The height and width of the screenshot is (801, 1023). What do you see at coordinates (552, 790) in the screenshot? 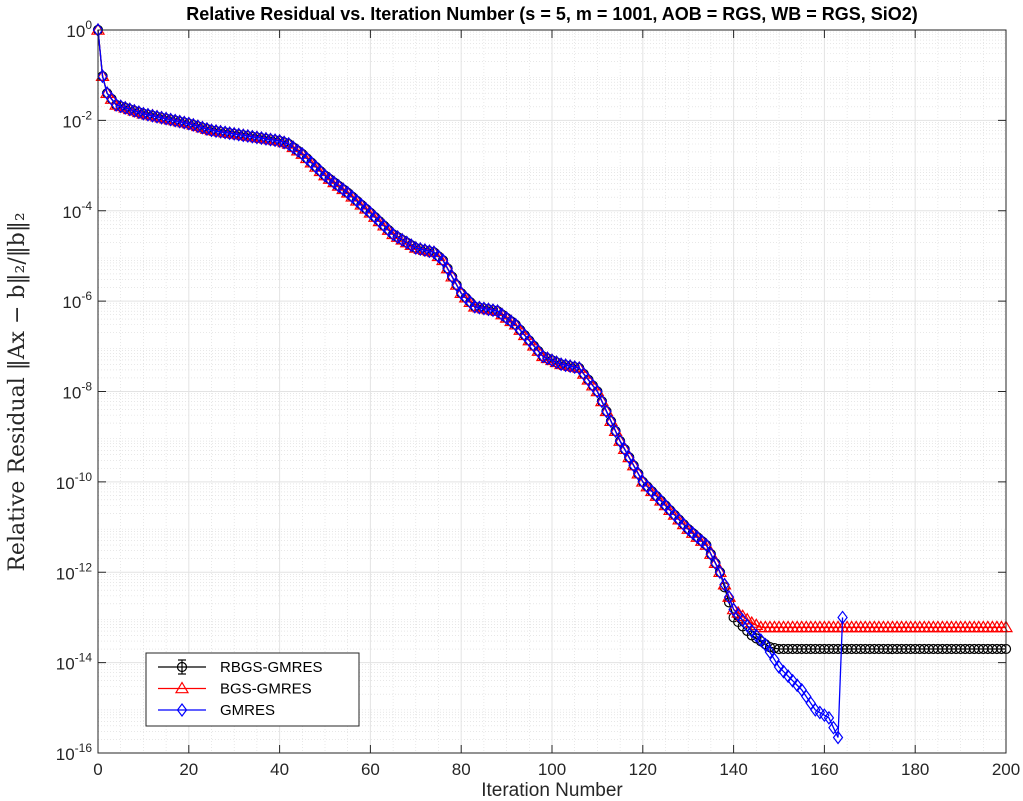
I see `x-axis-label: Iteration Number` at bounding box center [552, 790].